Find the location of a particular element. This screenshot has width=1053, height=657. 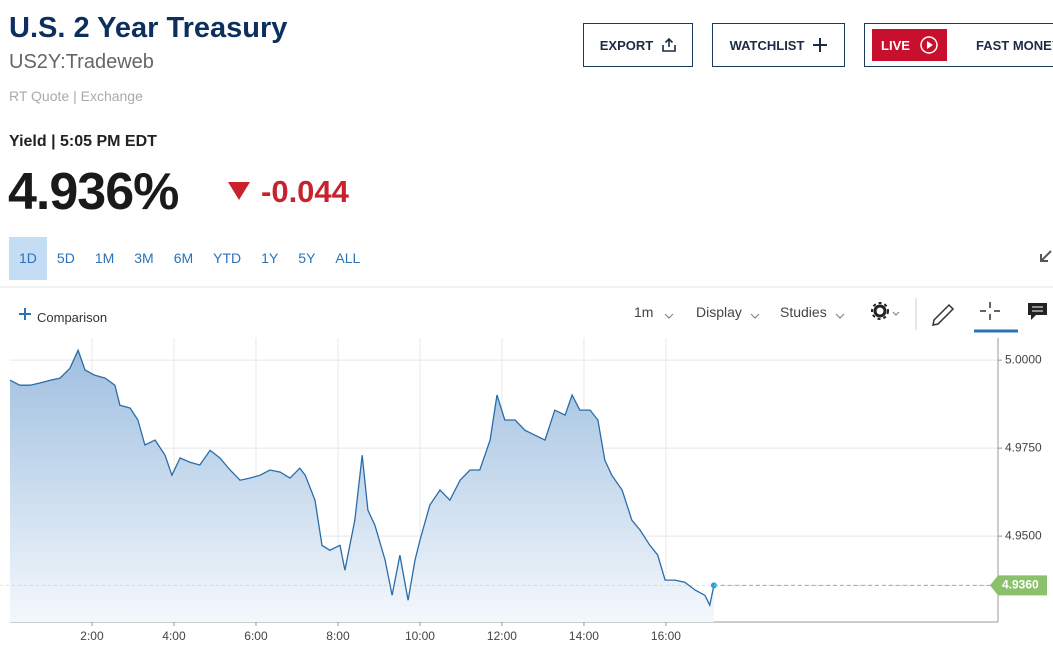

x-tick-label: 8:00 is located at coordinates (338, 636).